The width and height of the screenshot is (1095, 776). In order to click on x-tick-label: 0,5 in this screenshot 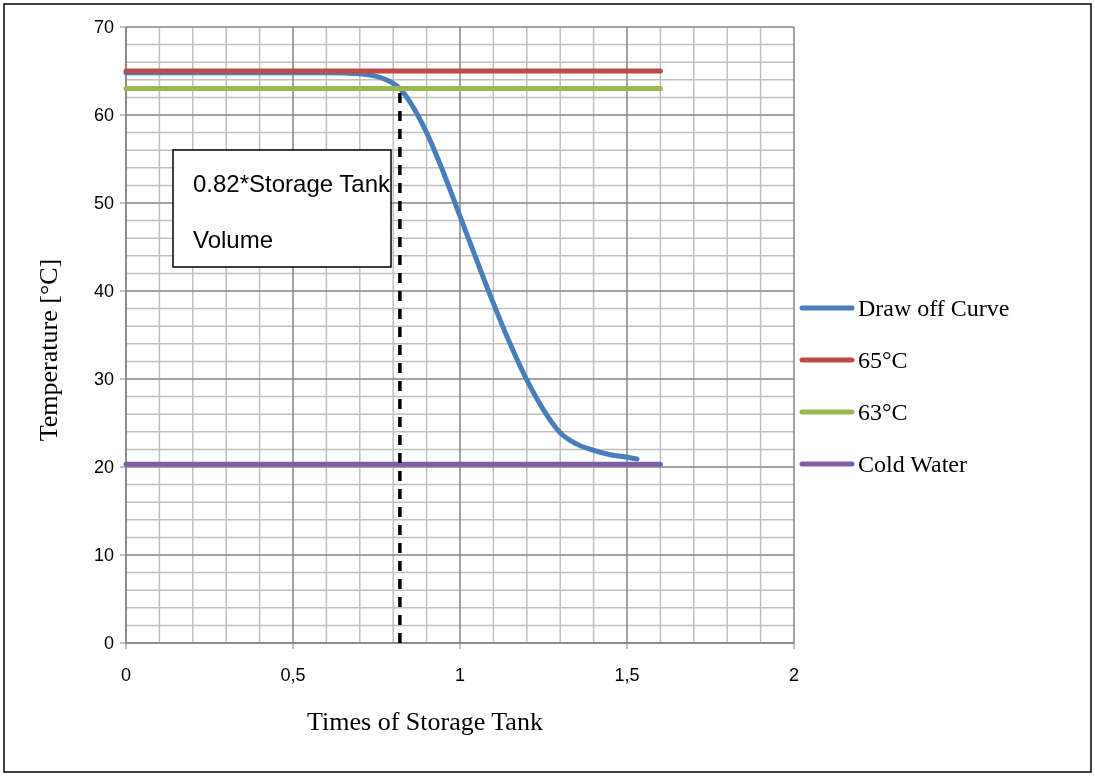, I will do `click(293, 675)`.